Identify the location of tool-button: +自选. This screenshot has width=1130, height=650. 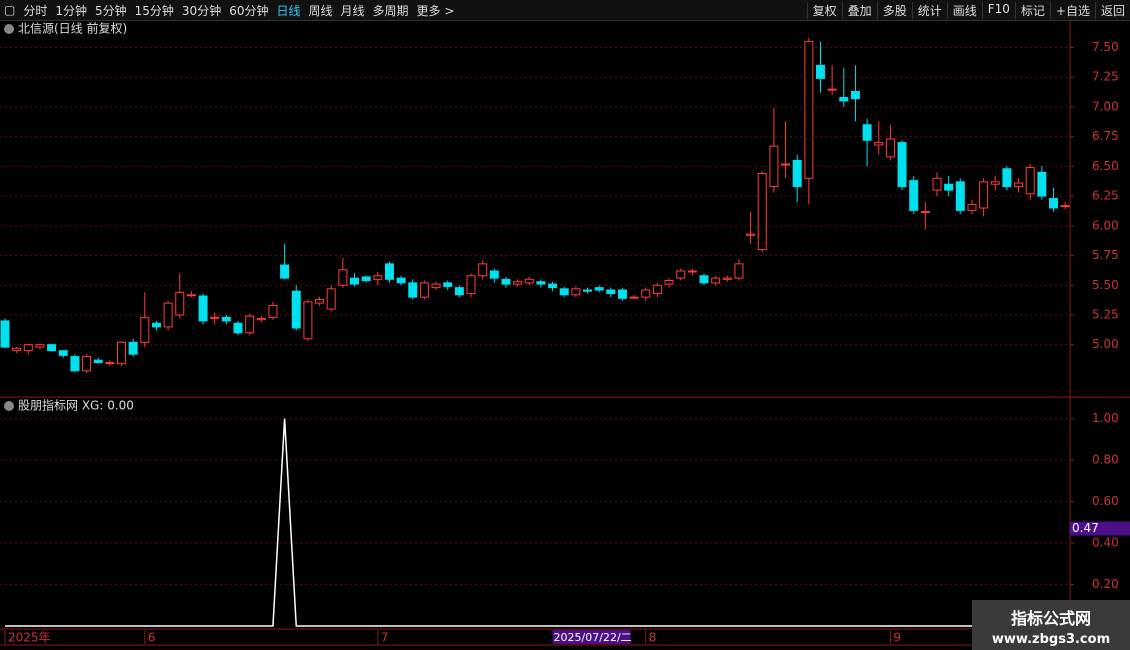
(1072, 10).